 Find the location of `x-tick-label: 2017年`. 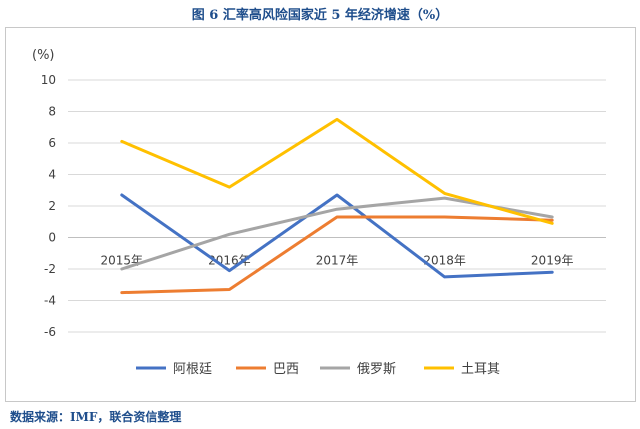

x-tick-label: 2017年 is located at coordinates (337, 261).